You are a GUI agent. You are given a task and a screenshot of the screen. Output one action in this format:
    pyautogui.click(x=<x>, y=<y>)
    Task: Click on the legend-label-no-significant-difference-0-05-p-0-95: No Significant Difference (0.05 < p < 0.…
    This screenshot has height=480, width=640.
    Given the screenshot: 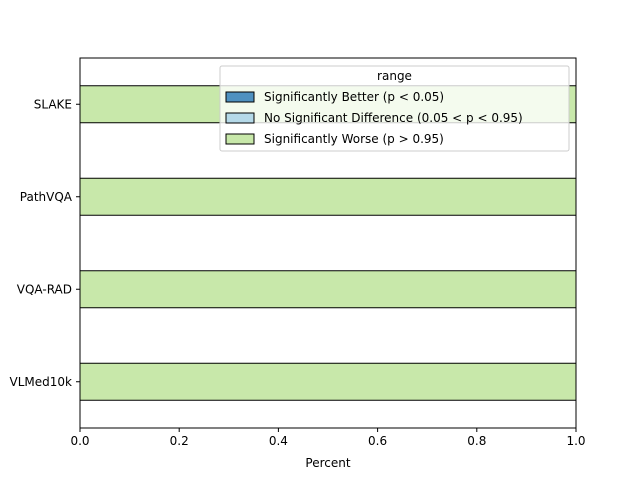 What is the action you would take?
    pyautogui.click(x=393, y=118)
    